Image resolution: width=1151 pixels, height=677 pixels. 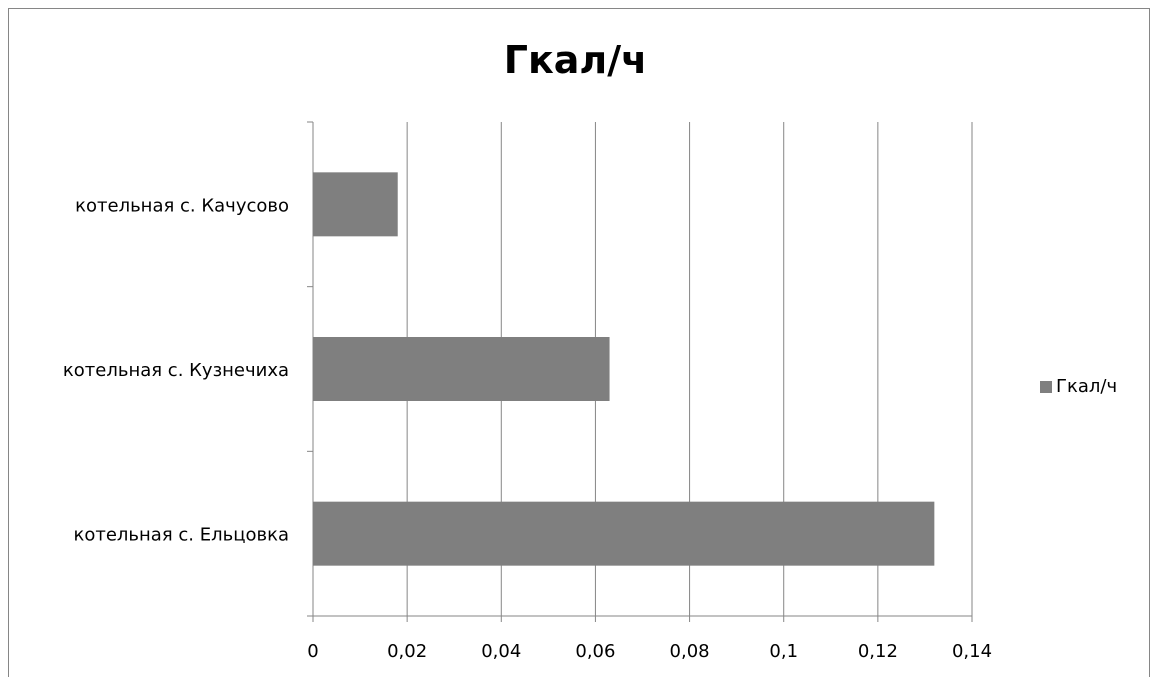 What do you see at coordinates (312, 651) in the screenshot?
I see `x-tick-label: 0` at bounding box center [312, 651].